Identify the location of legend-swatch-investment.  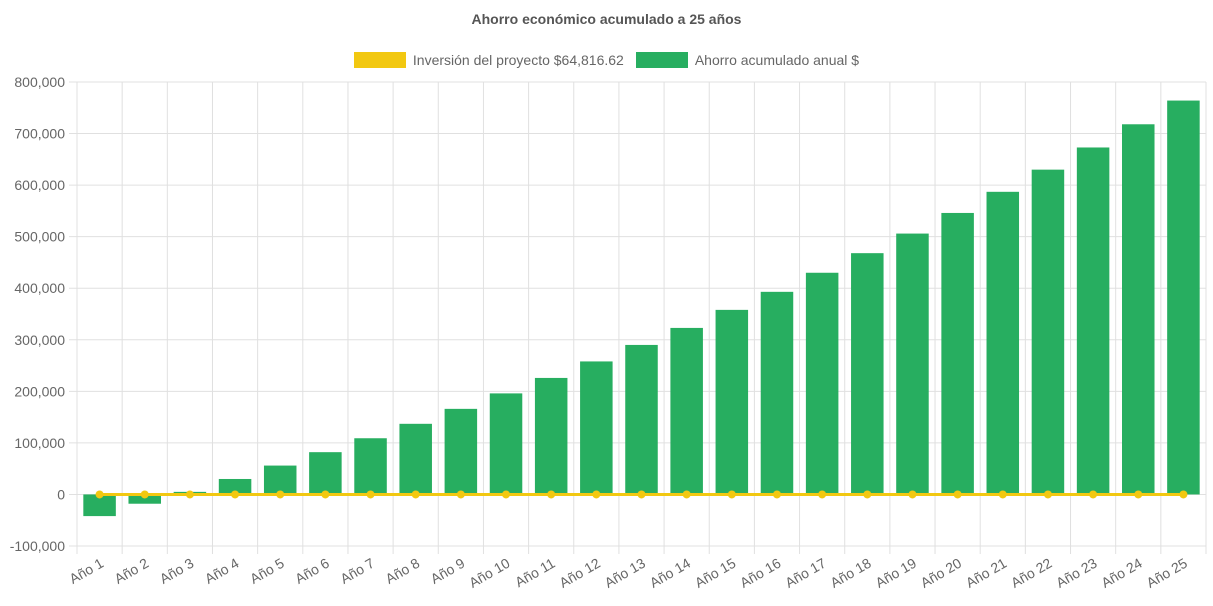
(379, 60).